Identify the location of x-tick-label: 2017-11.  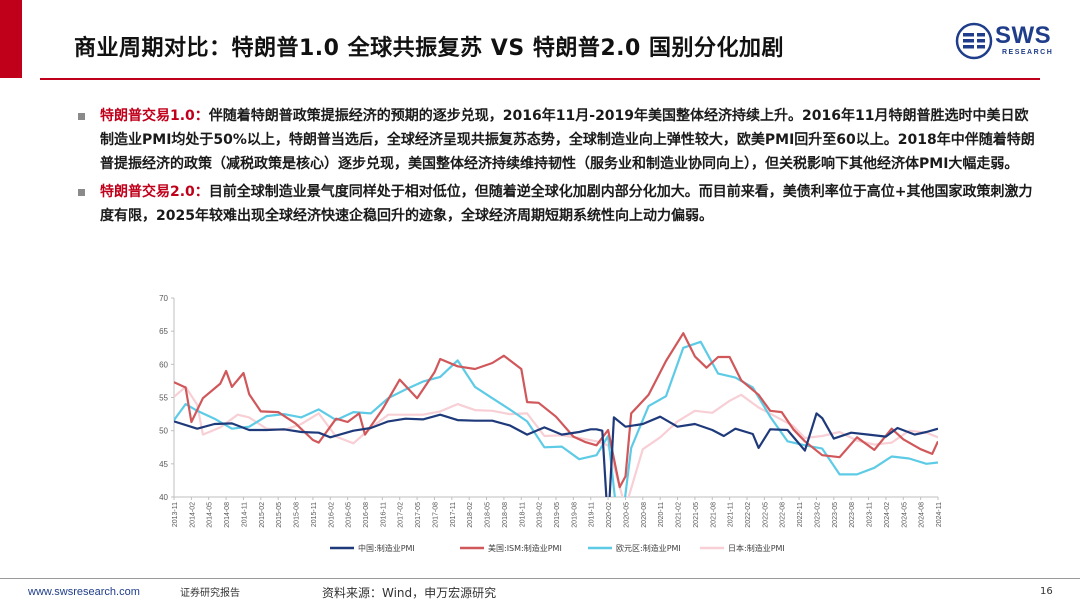
(453, 514).